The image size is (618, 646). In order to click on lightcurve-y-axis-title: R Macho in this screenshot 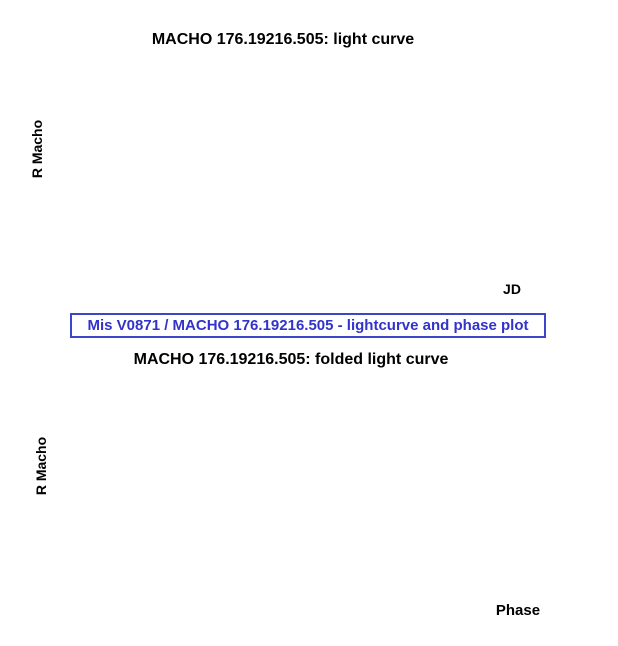, I will do `click(37, 149)`.